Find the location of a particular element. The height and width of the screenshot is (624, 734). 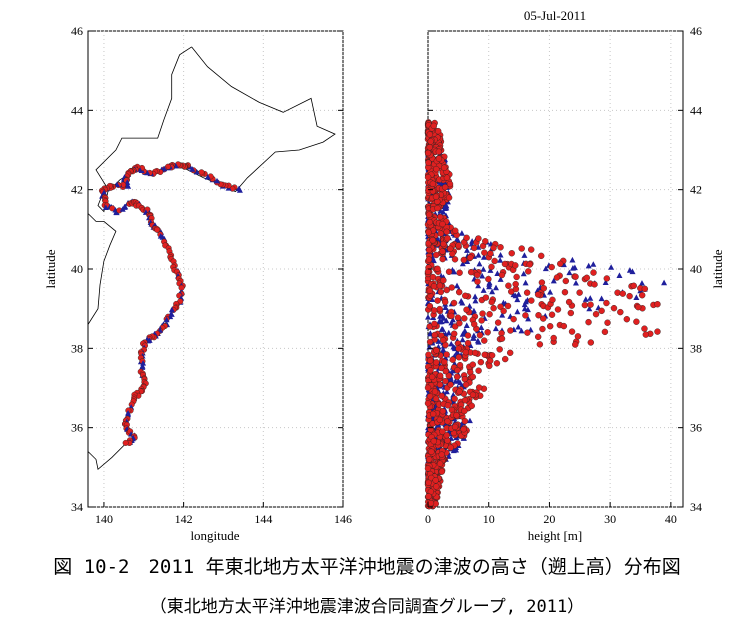

height-tick-label-x: 30 is located at coordinates (610, 519).